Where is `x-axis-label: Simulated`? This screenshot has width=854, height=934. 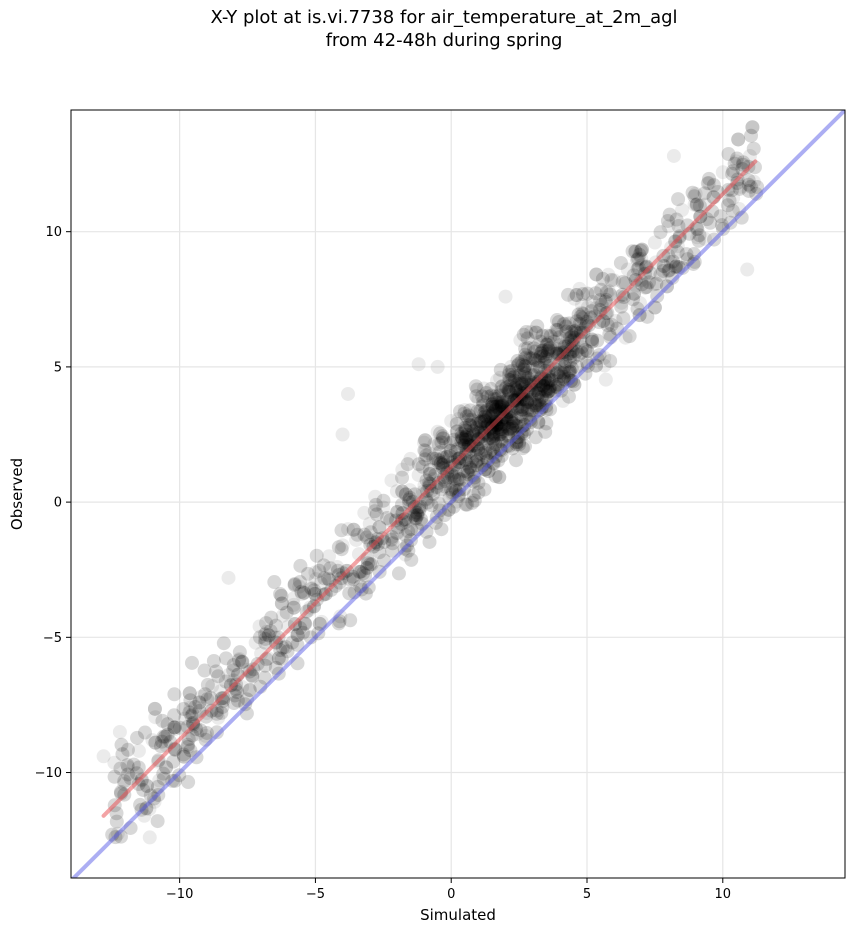 x-axis-label: Simulated is located at coordinates (458, 915).